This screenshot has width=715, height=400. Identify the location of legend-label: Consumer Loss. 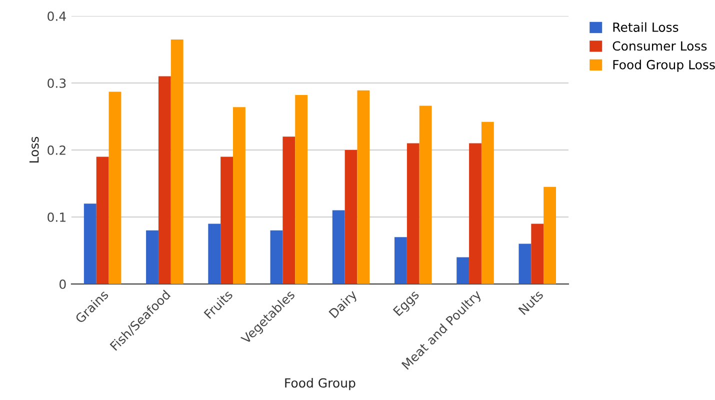
(659, 46).